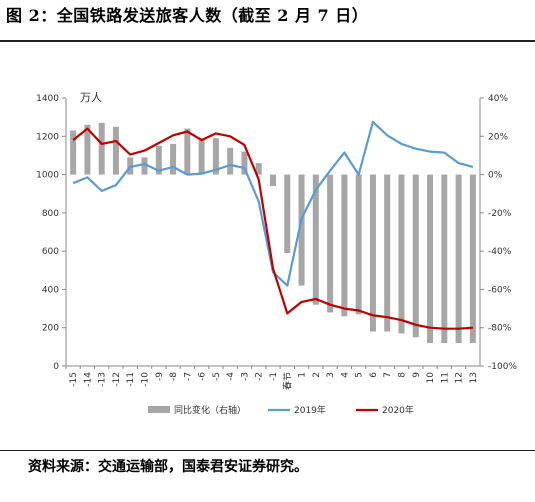 This screenshot has height=502, width=535. Describe the element at coordinates (50, 252) in the screenshot. I see `y-left-tick-label: 600` at that location.